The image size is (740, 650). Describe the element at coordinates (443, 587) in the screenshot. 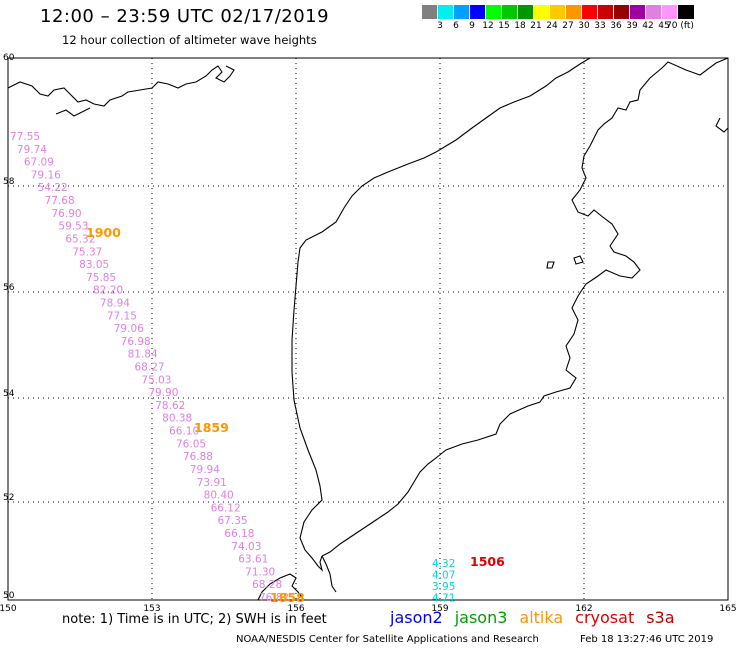

I see `track-value: 3.95` at that location.